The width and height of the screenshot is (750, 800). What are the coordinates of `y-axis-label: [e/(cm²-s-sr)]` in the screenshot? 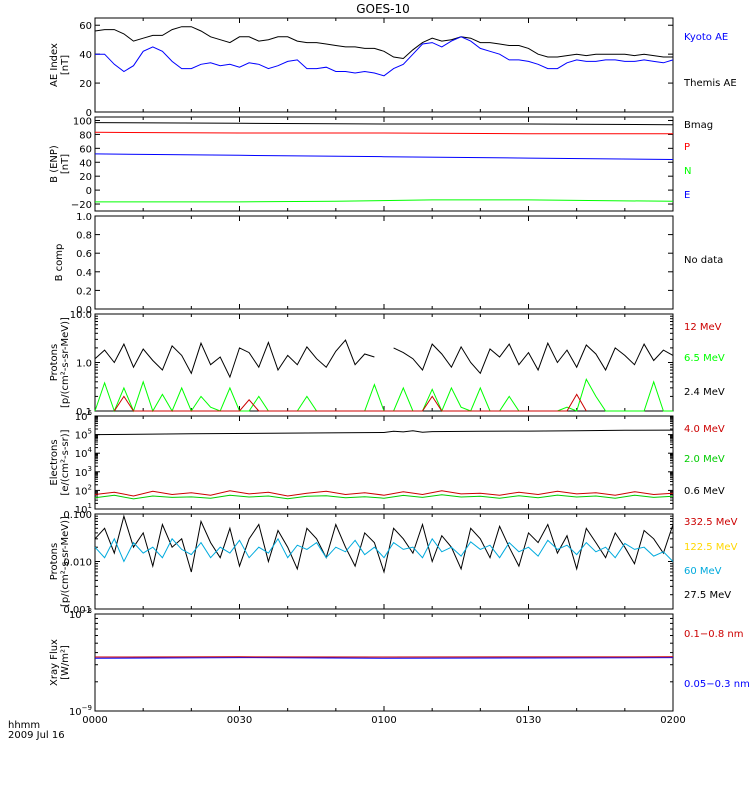 It's located at (65, 462).